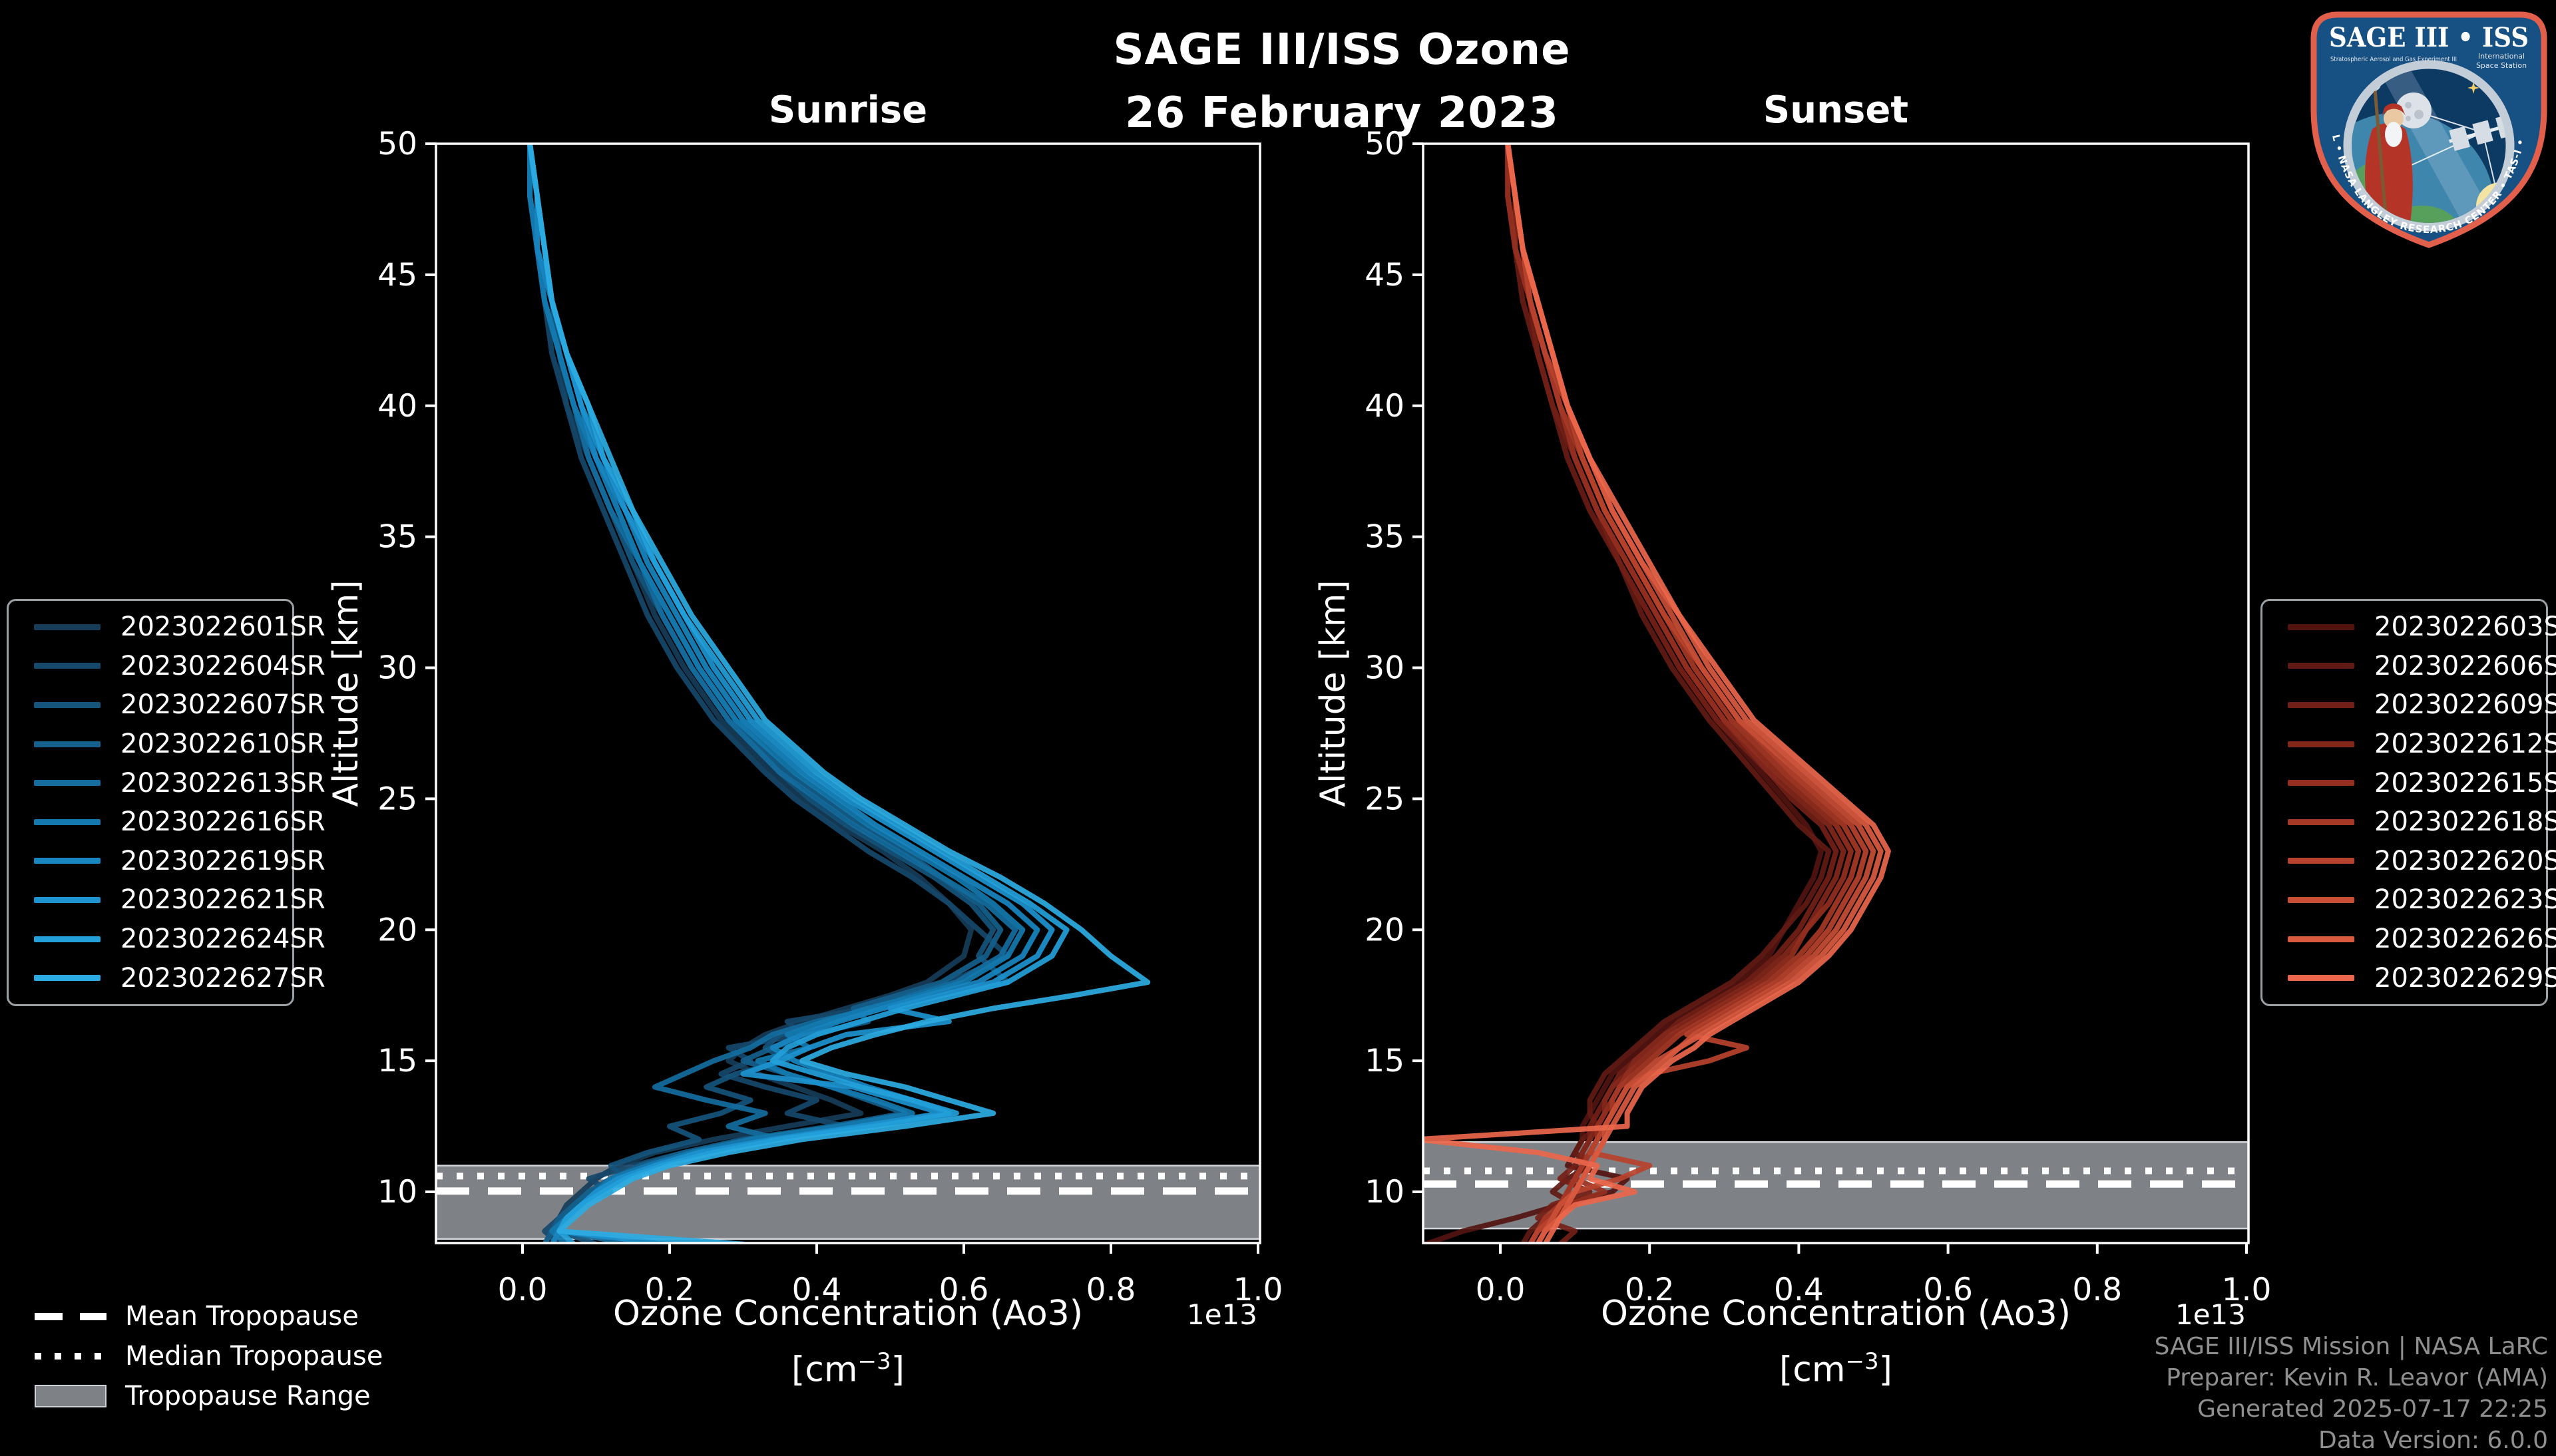  I want to click on legend-item-2023022615SS: 2023022615SS, so click(2409, 784).